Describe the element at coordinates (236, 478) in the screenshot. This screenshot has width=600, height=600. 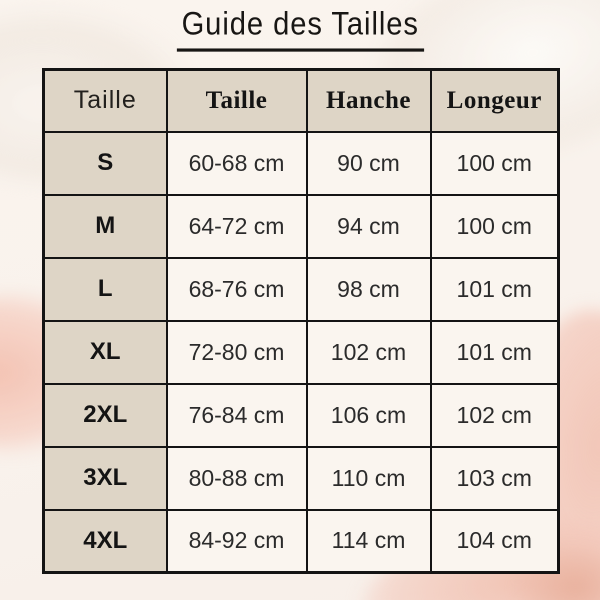
I see `cell-taille: 80-88 cm` at that location.